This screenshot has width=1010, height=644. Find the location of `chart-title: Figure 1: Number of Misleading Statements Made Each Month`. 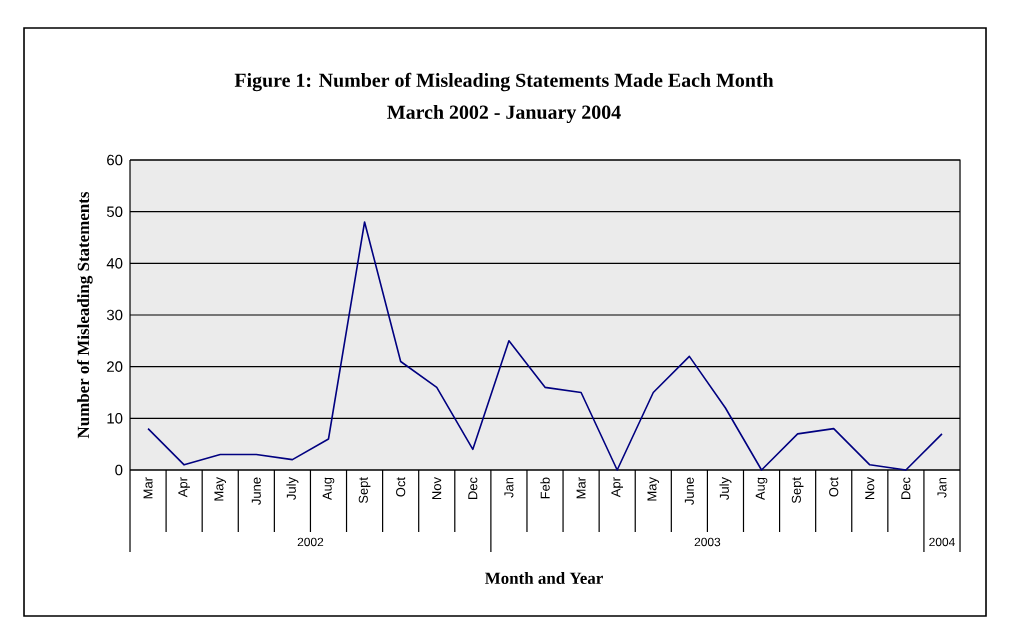

chart-title: Figure 1: Number of Misleading Statements Made Each Month is located at coordinates (504, 82).